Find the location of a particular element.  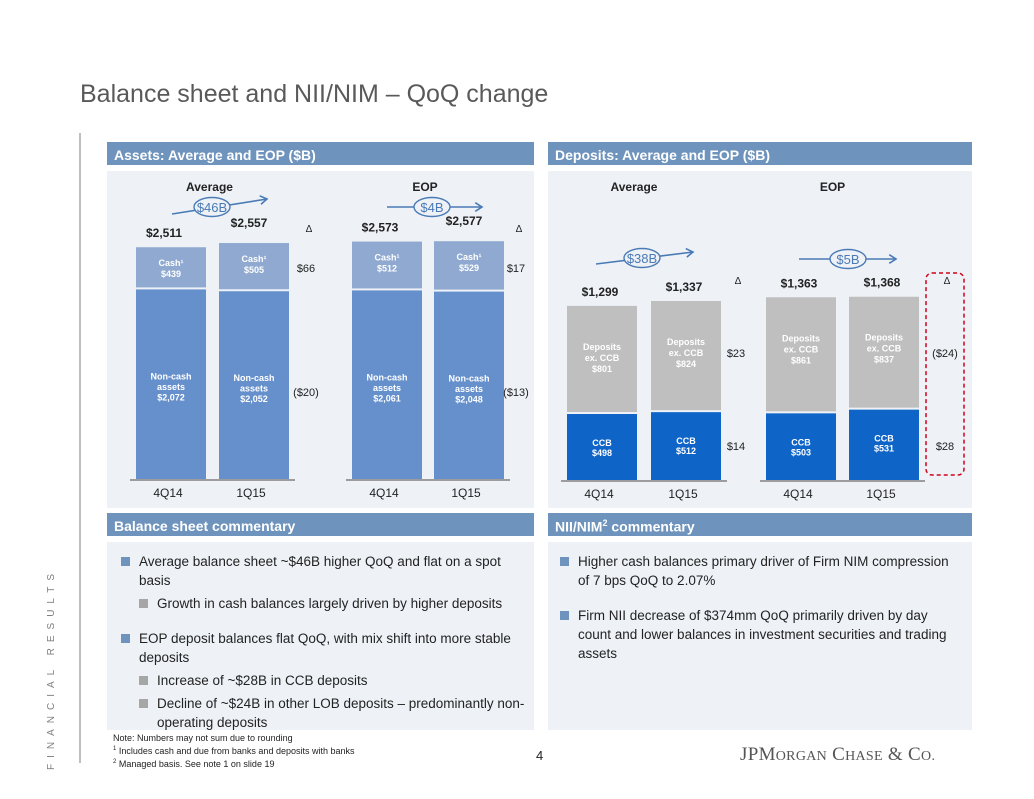

page-number: 4 is located at coordinates (540, 755).